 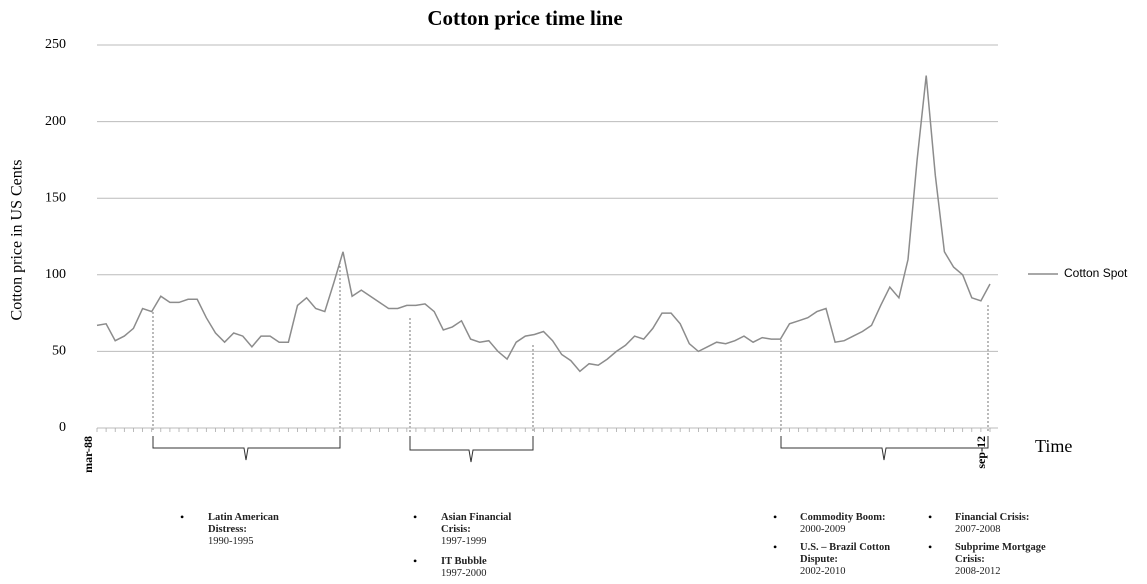 I want to click on annotation-title: Financial Crisis:, so click(x=992, y=517).